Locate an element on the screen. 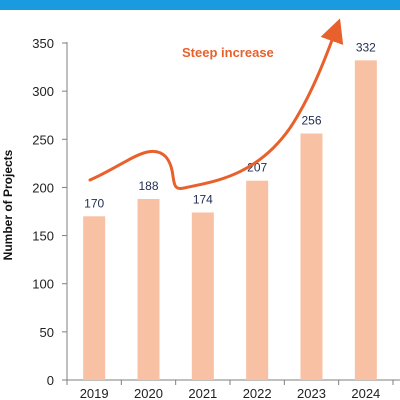 This screenshot has width=400, height=400. x-axis-ticks: 2019 2020 2021 2022 2023 2024 is located at coordinates (230, 390).